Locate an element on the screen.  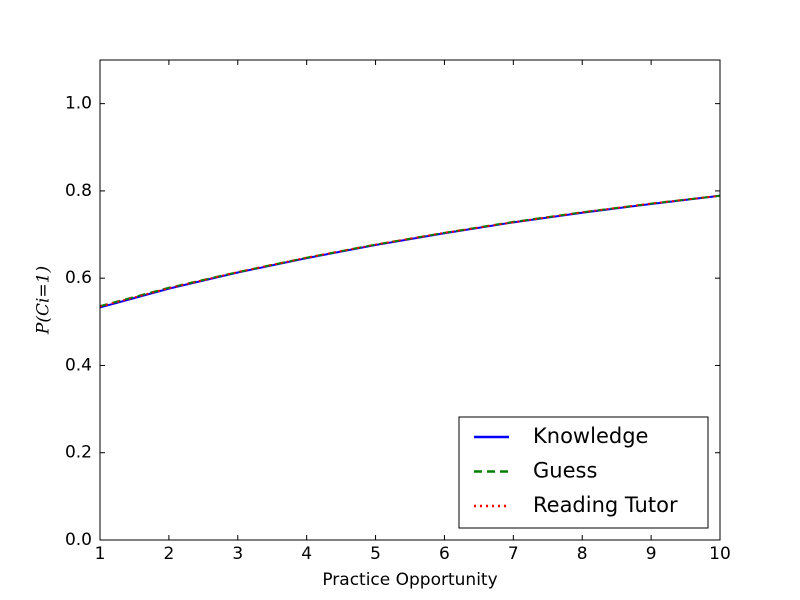
x-tick-label: 4 is located at coordinates (306, 554).